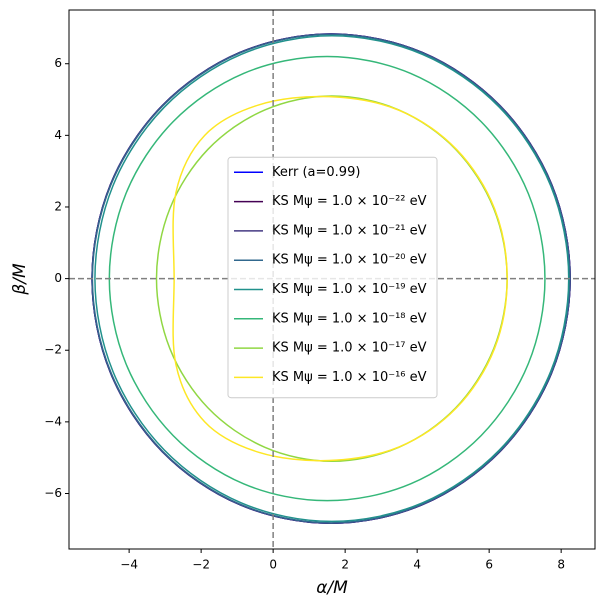 The image size is (604, 608). What do you see at coordinates (58, 63) in the screenshot?
I see `y-tick-label: 6` at bounding box center [58, 63].